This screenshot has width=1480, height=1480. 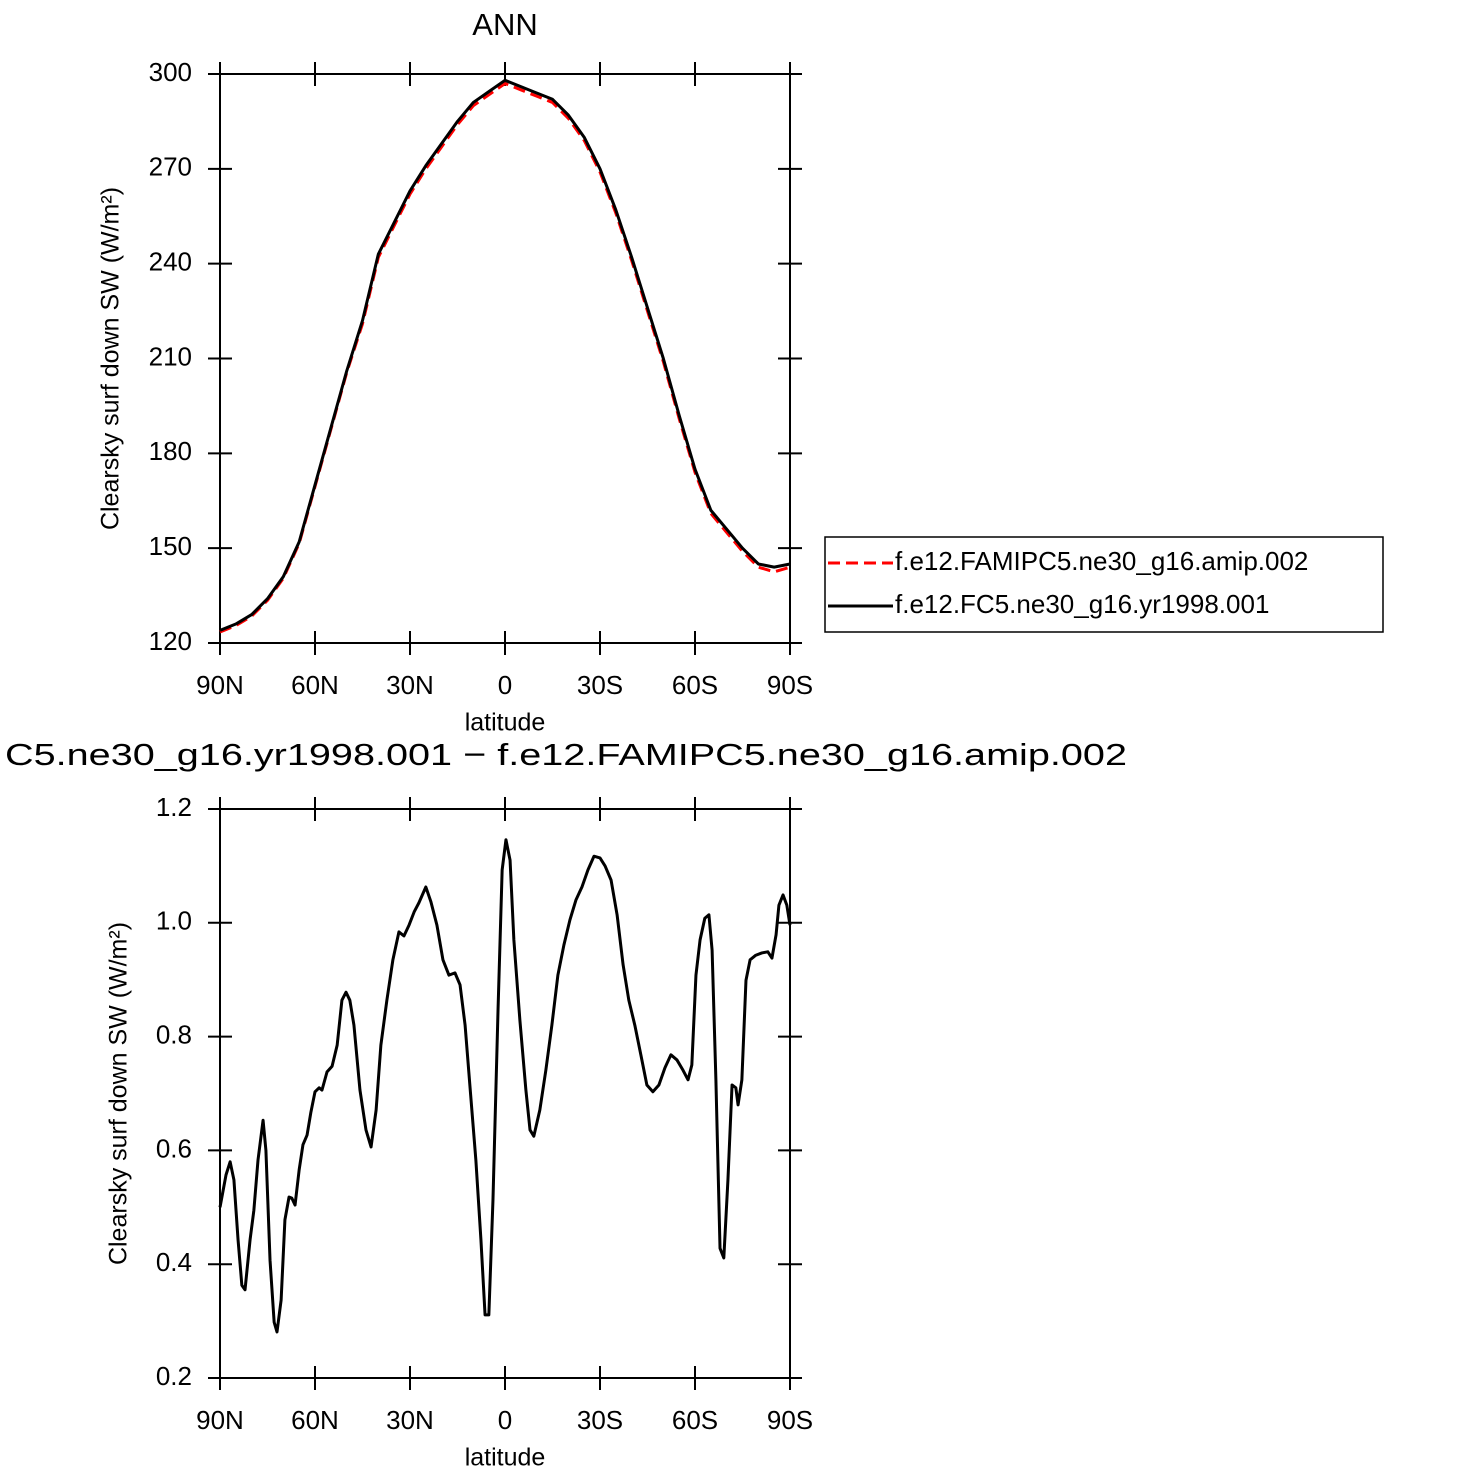 What do you see at coordinates (174, 1034) in the screenshot?
I see `y-tick-label: 0.8` at bounding box center [174, 1034].